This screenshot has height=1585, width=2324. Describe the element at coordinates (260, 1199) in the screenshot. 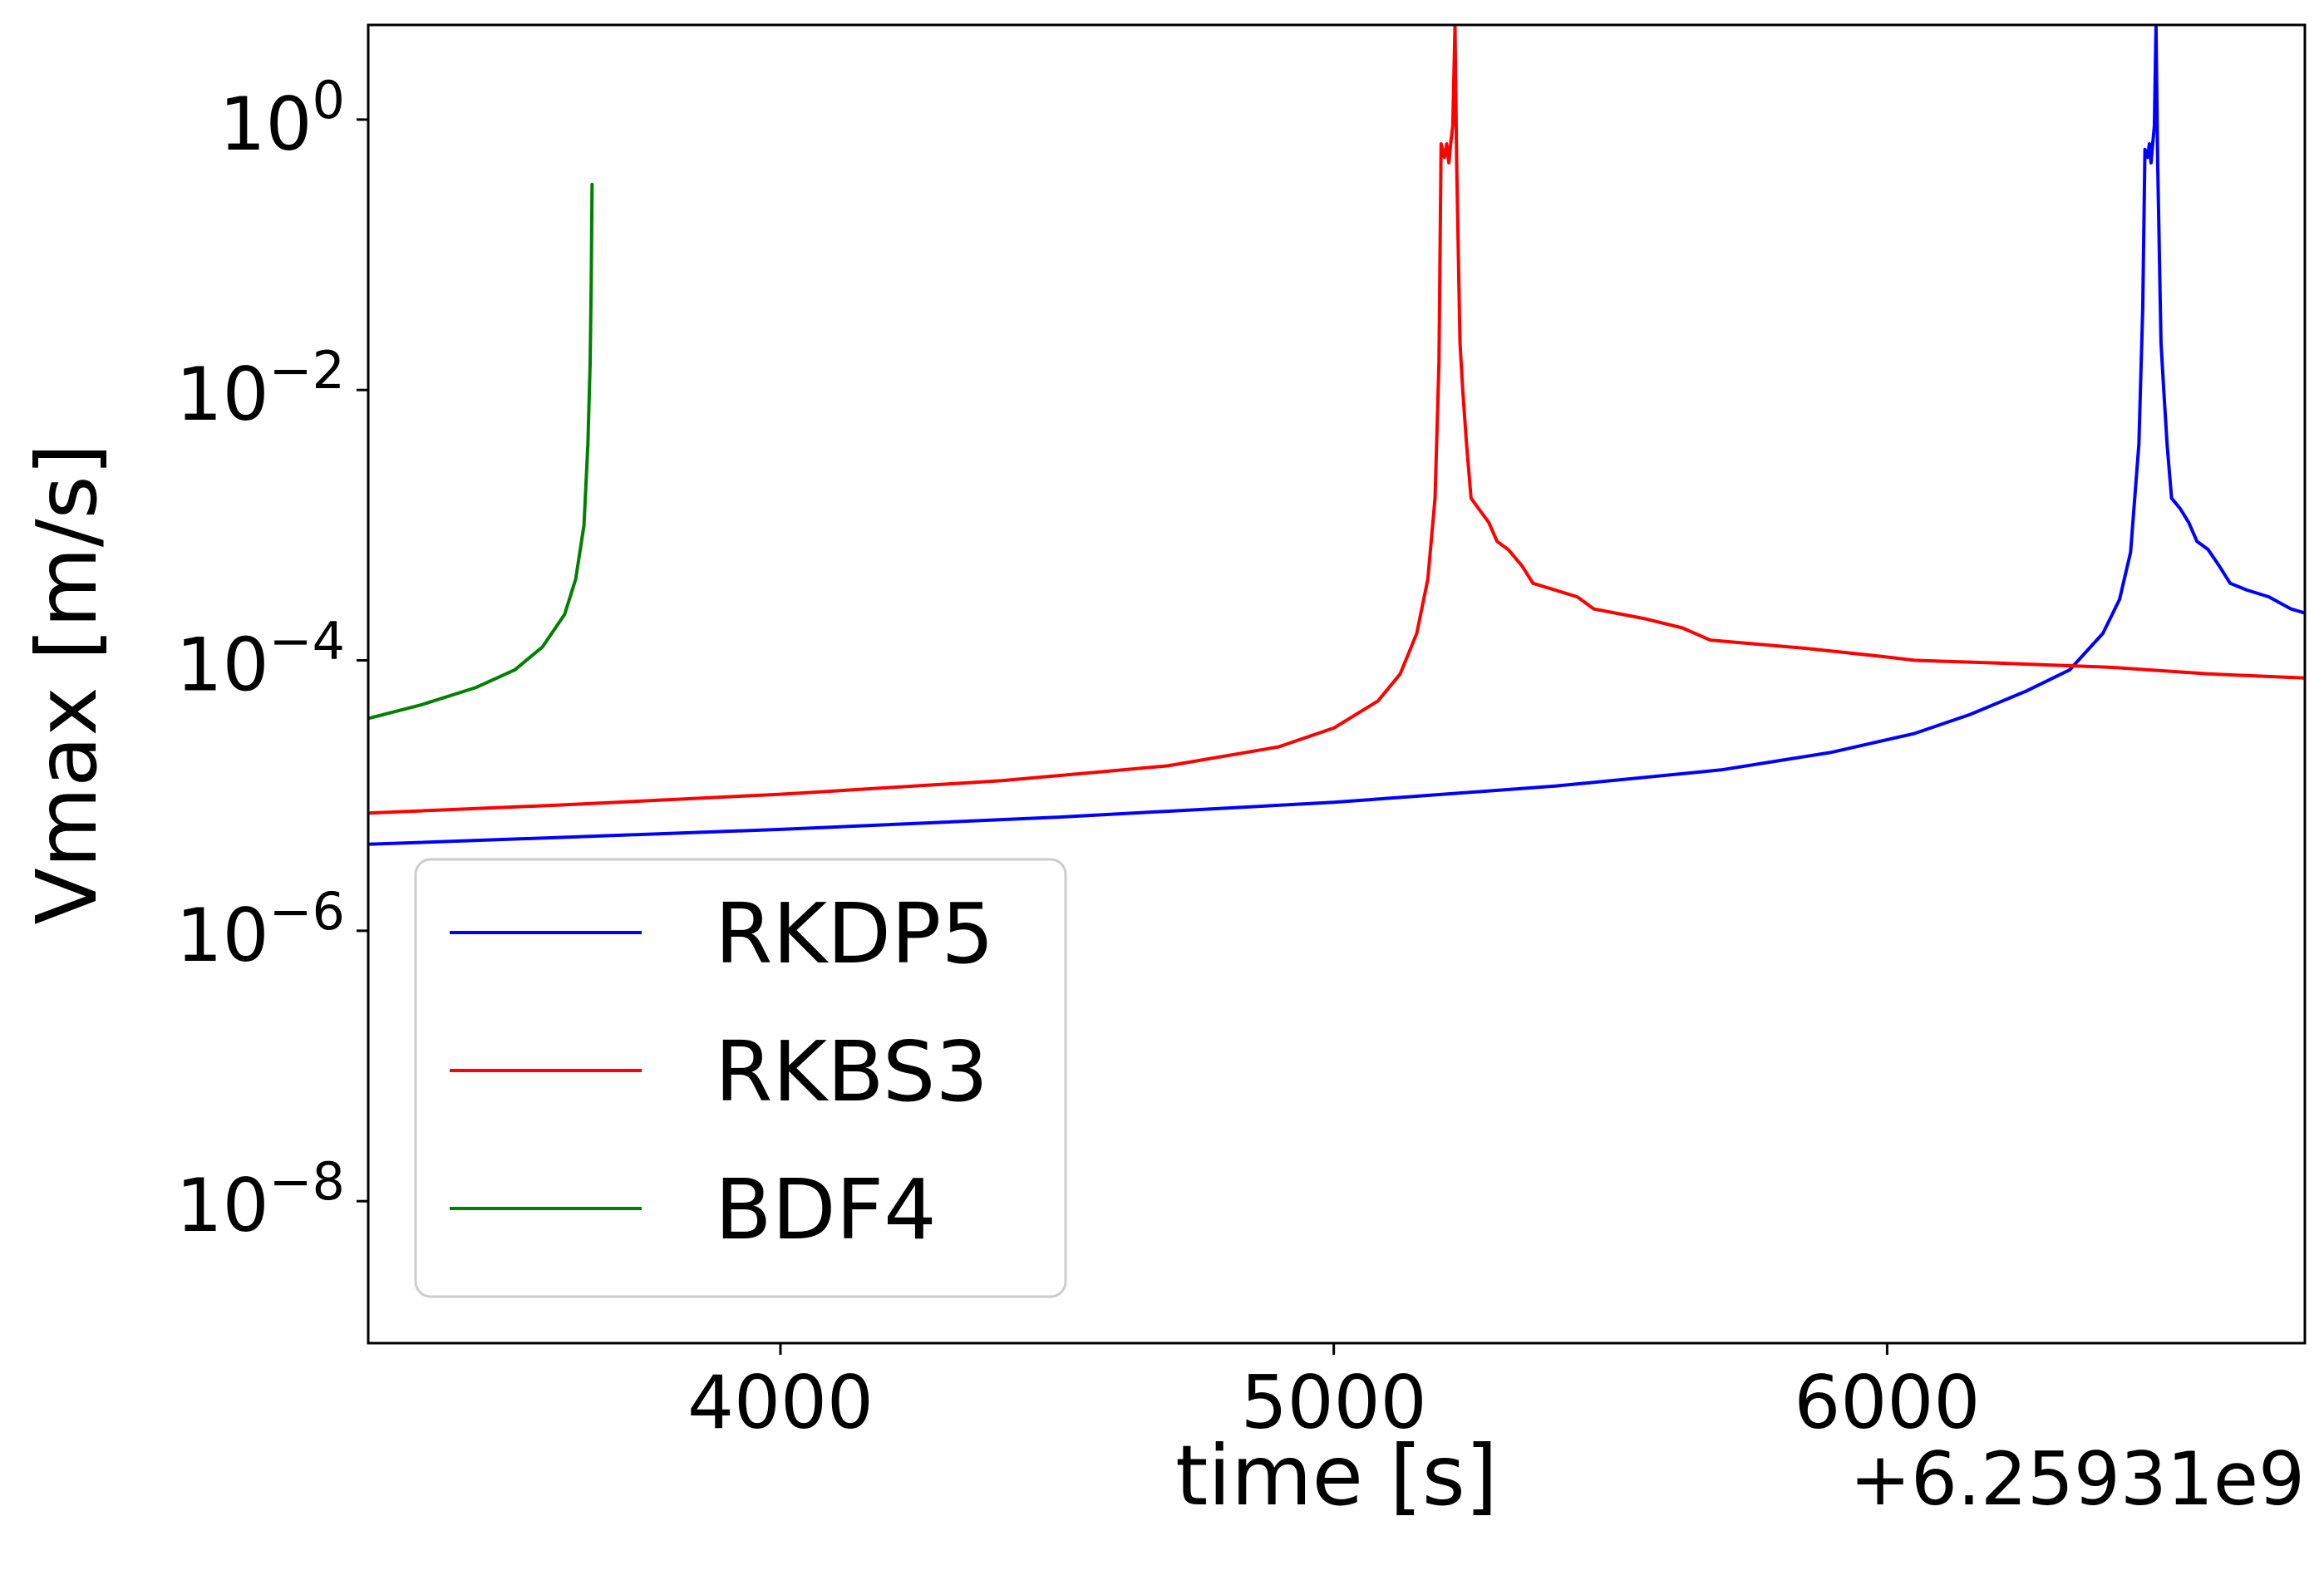

I see `y-tick-label: 10⁻⁸` at that location.